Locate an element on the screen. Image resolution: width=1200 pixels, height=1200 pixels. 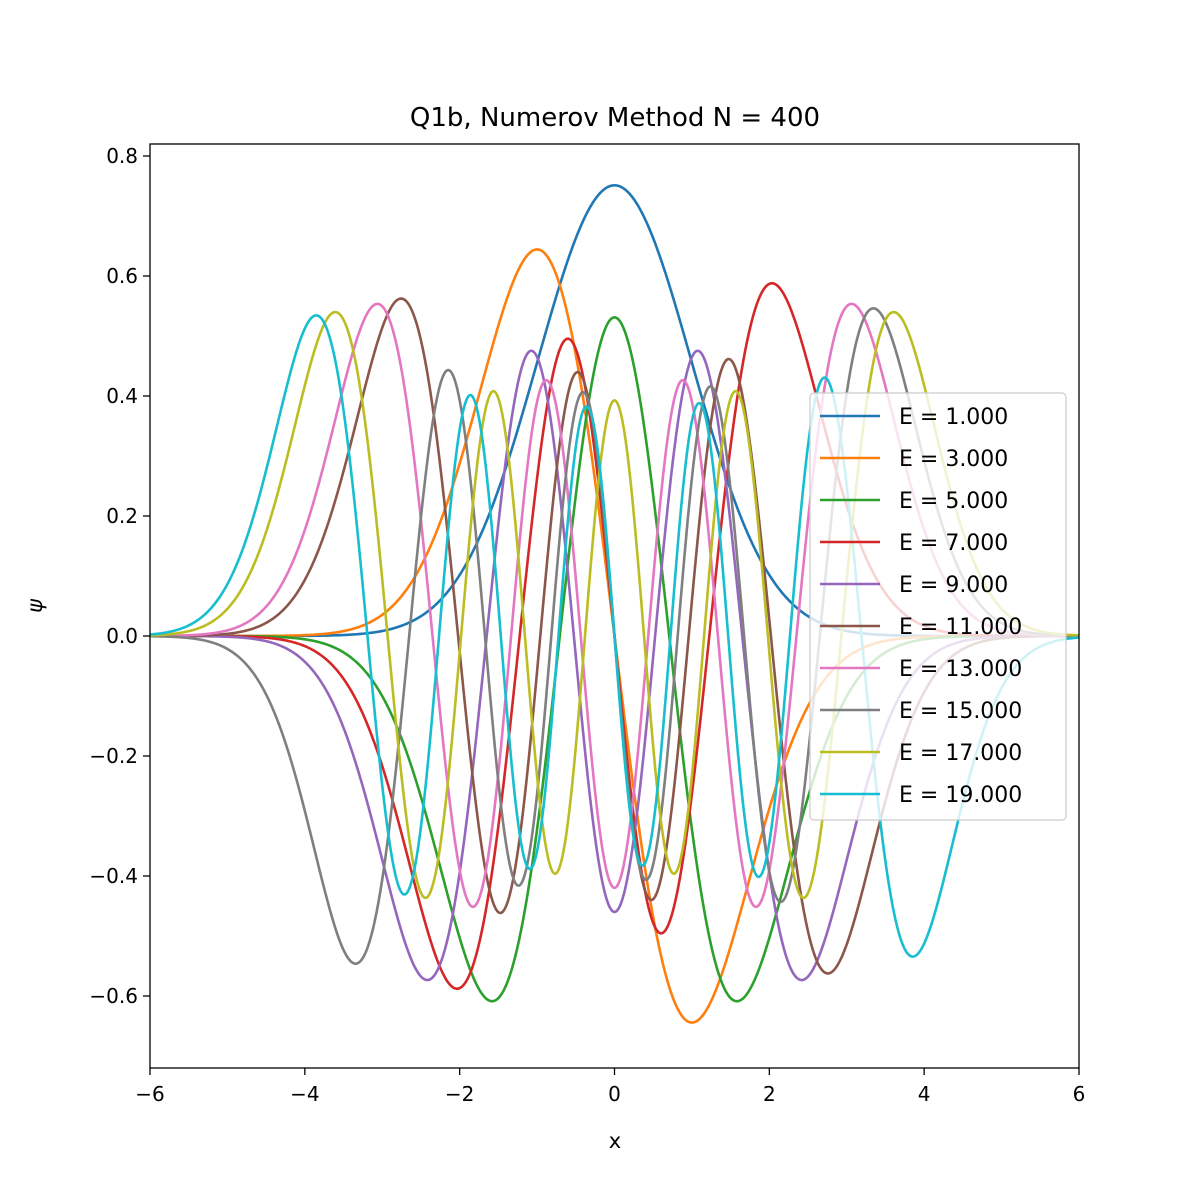
legend-label-8: E = 15.000 is located at coordinates (960, 711).